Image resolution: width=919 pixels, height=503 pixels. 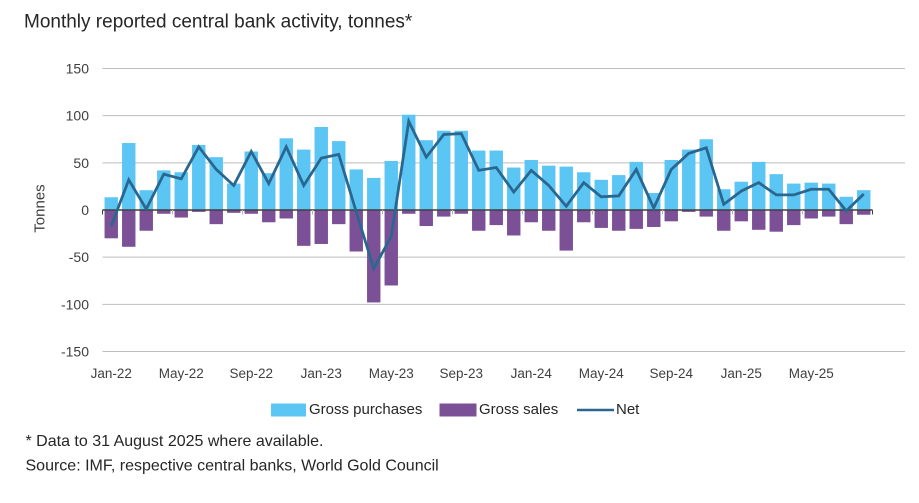 What do you see at coordinates (85, 210) in the screenshot?
I see `svg-text: 0` at bounding box center [85, 210].